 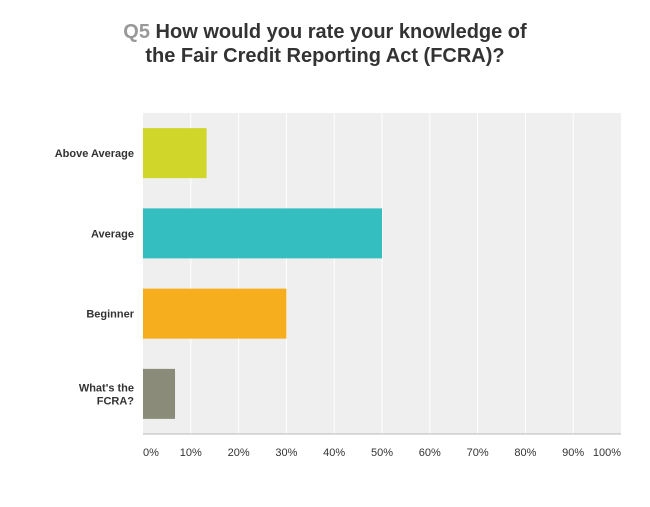 I want to click on x-tick-label: 30%, so click(x=286, y=453).